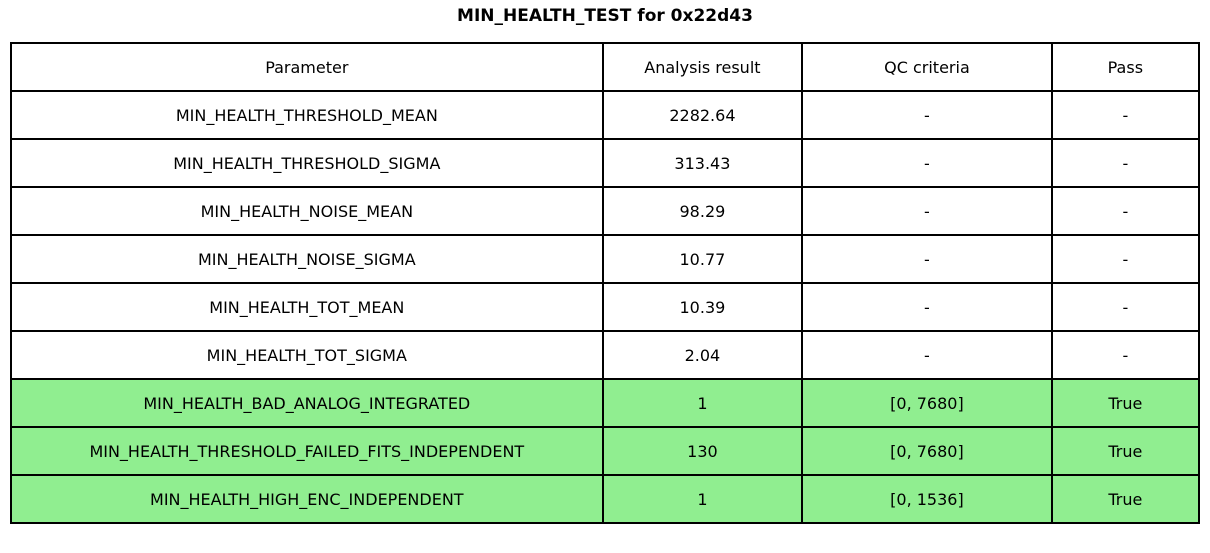 Image resolution: width=1210 pixels, height=553 pixels. What do you see at coordinates (307, 355) in the screenshot?
I see `cell-parameter: MIN_HEALTH_TOT_SIGMA` at bounding box center [307, 355].